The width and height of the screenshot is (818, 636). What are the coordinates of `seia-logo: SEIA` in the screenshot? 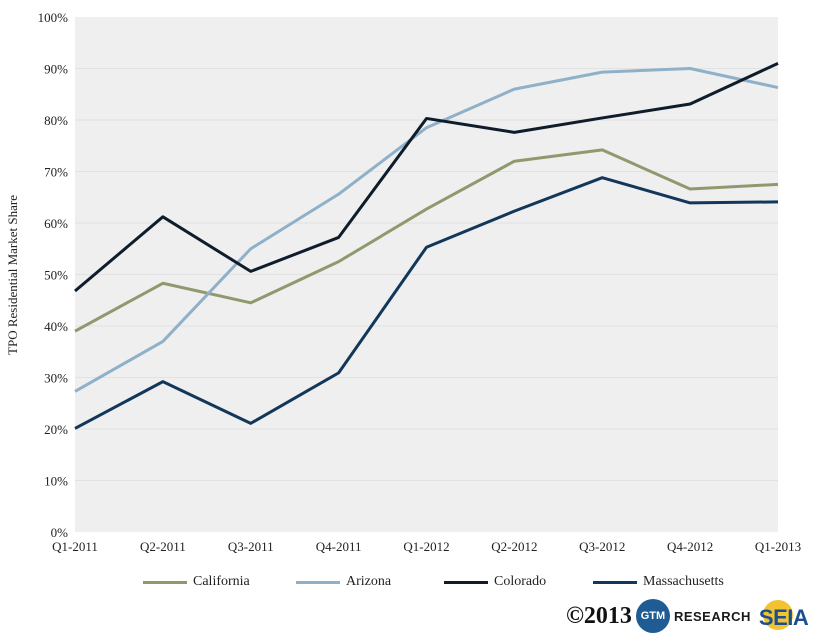 It's located at (787, 616).